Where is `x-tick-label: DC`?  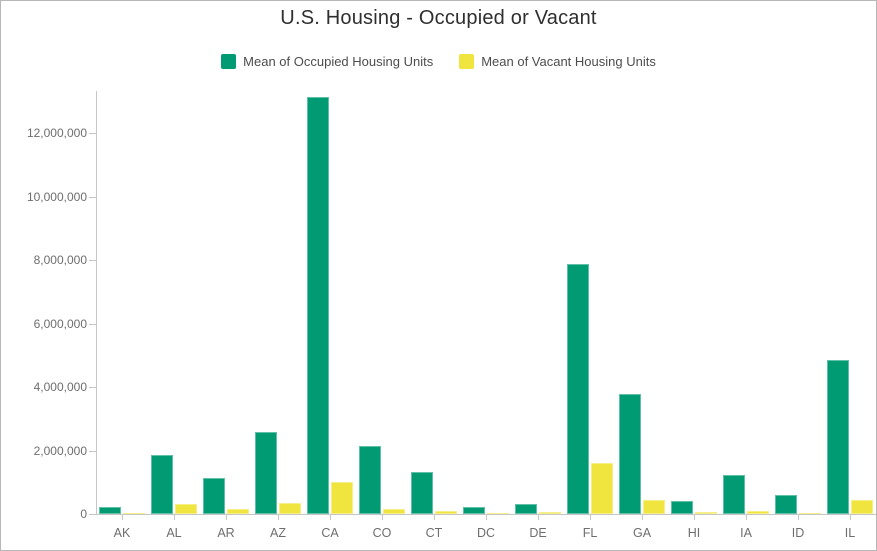 x-tick-label: DC is located at coordinates (486, 533).